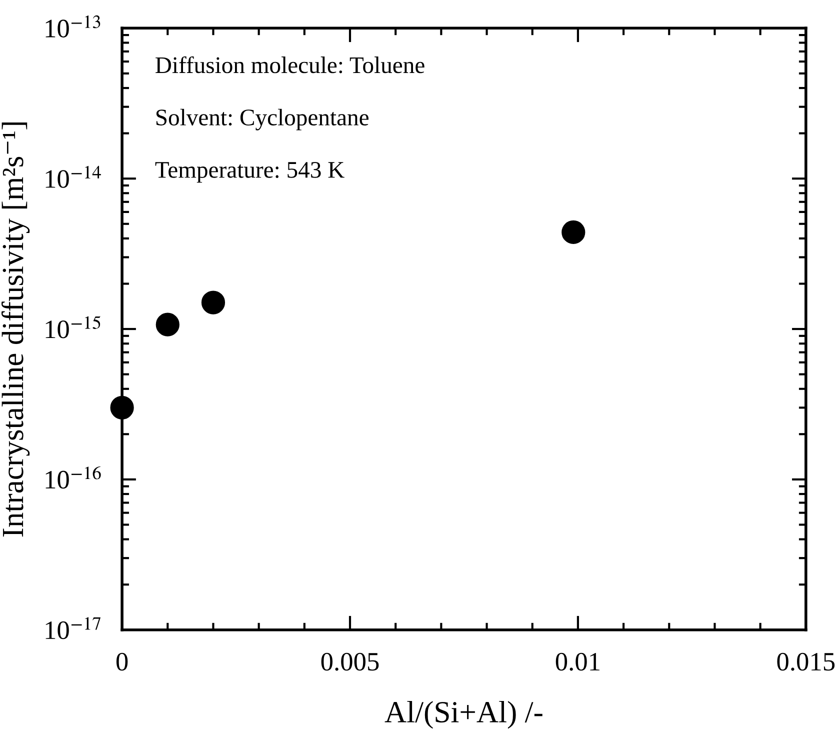 Image resolution: width=836 pixels, height=741 pixels. Describe the element at coordinates (578, 661) in the screenshot. I see `x-tick-label: 0.01` at that location.